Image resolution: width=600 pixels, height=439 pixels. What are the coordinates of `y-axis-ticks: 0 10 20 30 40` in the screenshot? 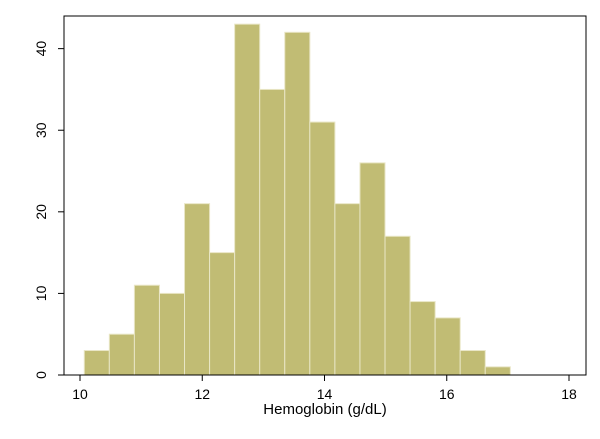 It's located at (48, 210).